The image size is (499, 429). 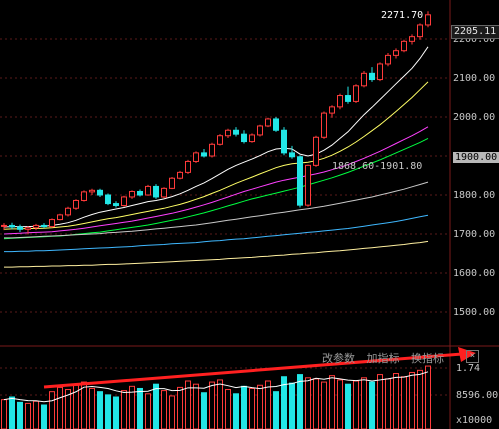 I want to click on add-indicator-button: 加指标, so click(x=383, y=358).